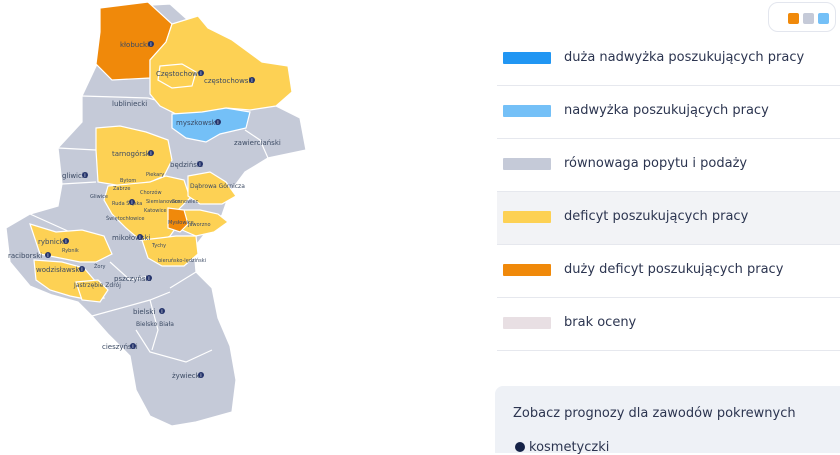 This screenshot has width=840, height=455. What do you see at coordinates (229, 81) in the screenshot?
I see `label-czestochowski: częstochowski` at bounding box center [229, 81].